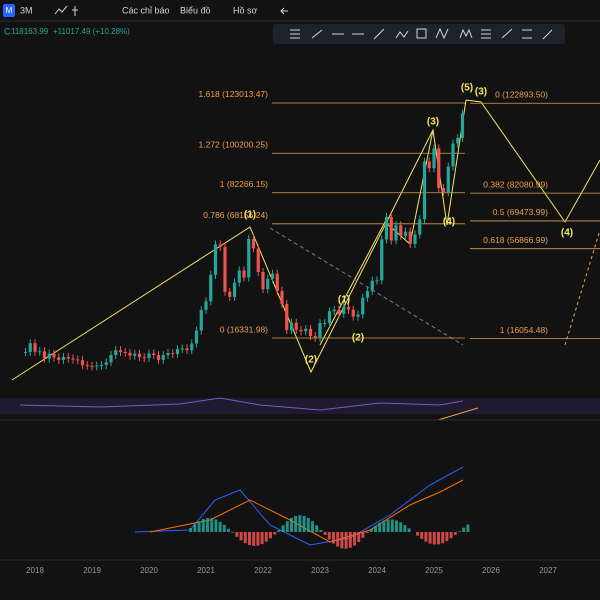 Image resolution: width=600 pixels, height=600 pixels. I want to click on chart-type-button: Biểu đồ, so click(195, 10).